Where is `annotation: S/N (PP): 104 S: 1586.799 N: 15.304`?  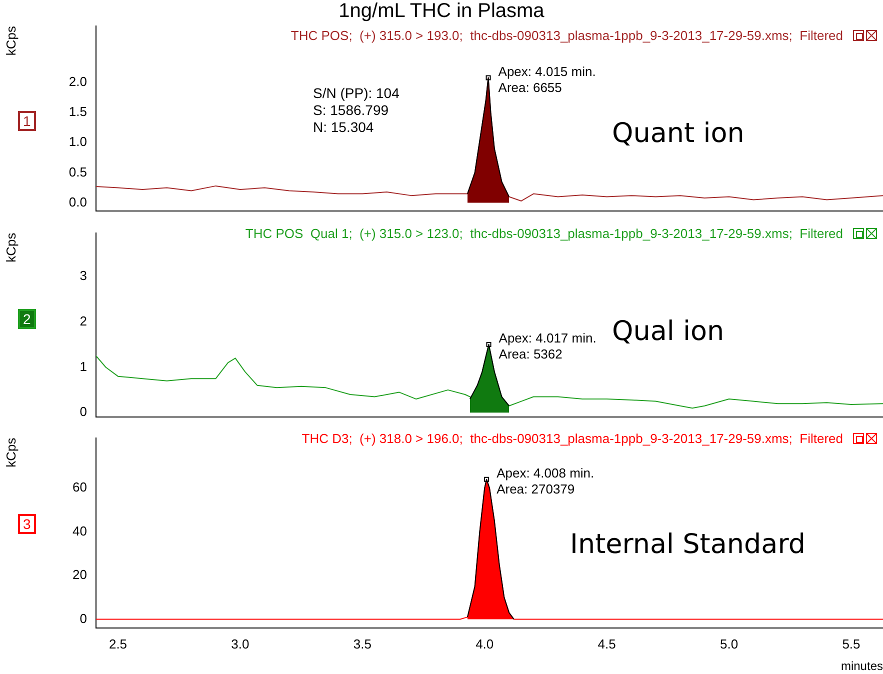 annotation: S/N (PP): 104 S: 1586.799 N: 15.304 is located at coordinates (356, 110).